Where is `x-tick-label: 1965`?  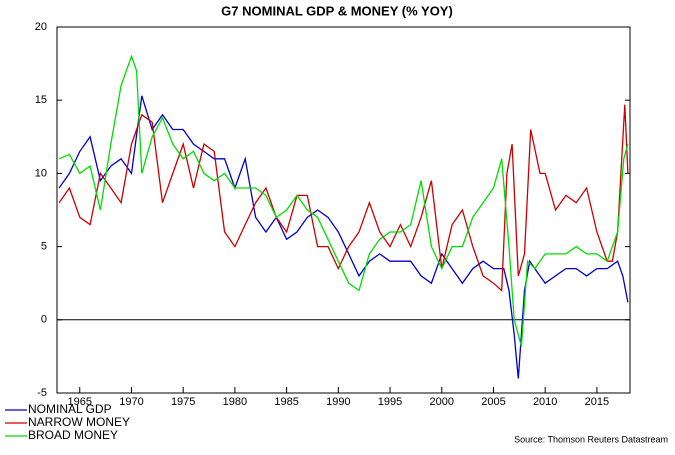 x-tick-label: 1965 is located at coordinates (80, 402).